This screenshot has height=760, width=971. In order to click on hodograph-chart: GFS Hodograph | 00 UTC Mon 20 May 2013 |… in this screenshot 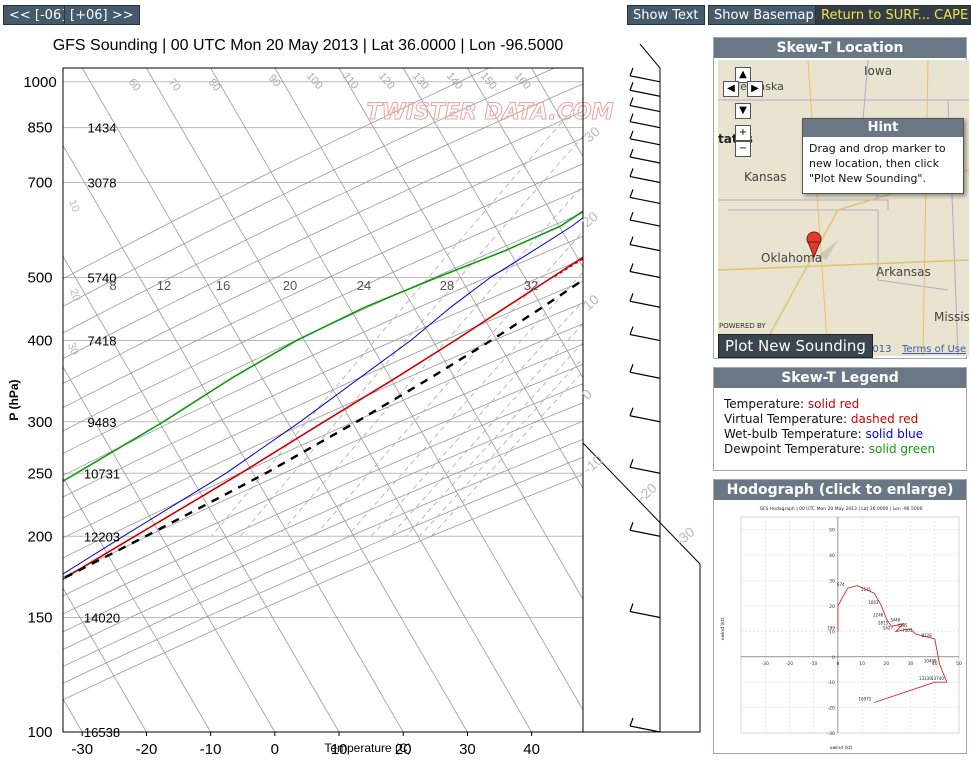, I will do `click(841, 627)`.